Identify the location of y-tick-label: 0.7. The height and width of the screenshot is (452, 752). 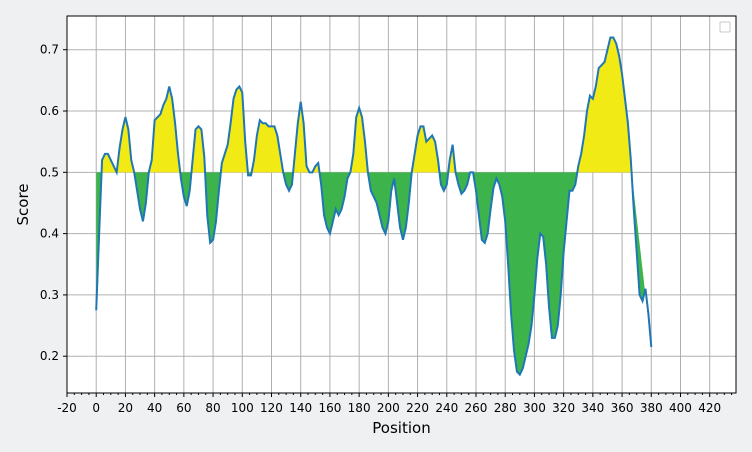
(49, 50).